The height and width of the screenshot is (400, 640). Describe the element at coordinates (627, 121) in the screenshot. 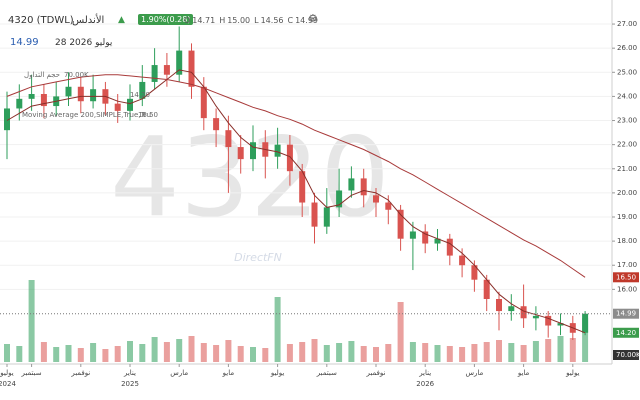

I see `y-tick-label: 23.00` at that location.